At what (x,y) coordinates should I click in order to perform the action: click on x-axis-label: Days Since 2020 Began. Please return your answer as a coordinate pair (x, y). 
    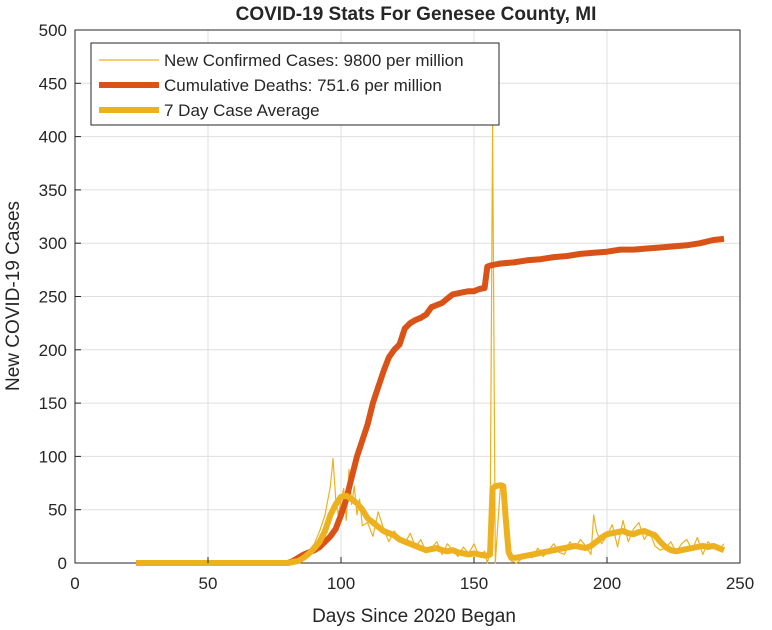
    Looking at the image, I should click on (414, 616).